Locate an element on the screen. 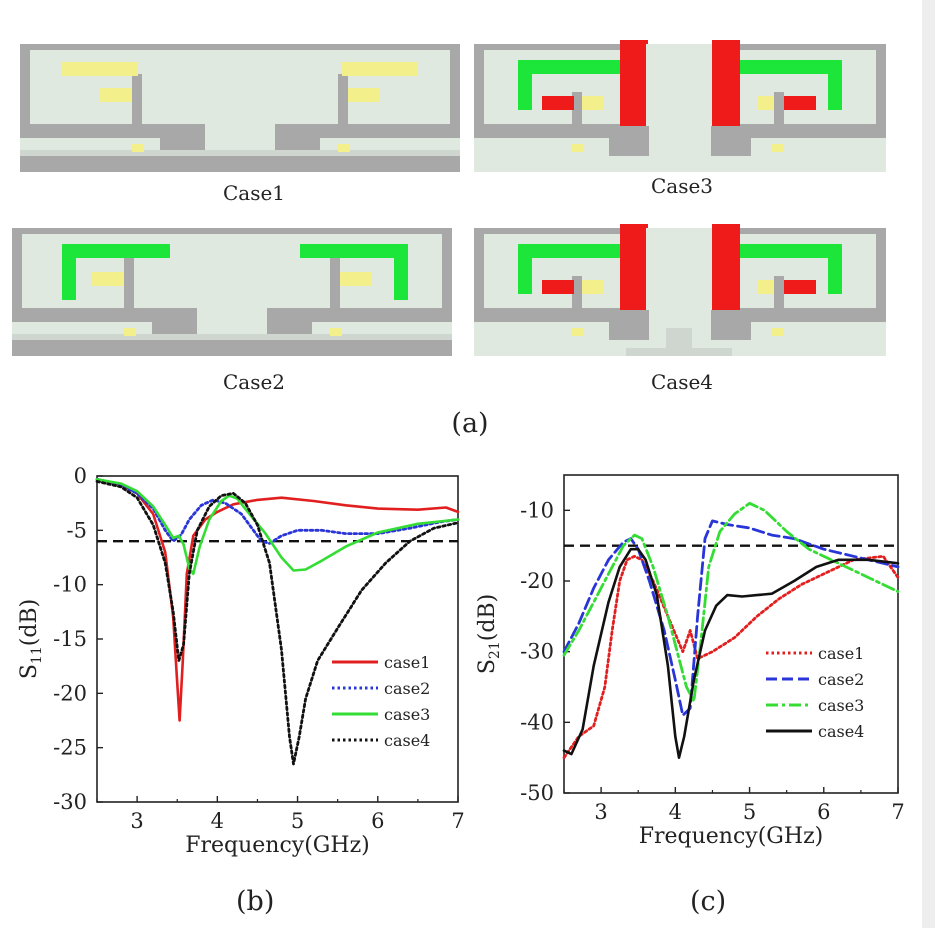 This screenshot has width=935, height=928. c-plot-frame is located at coordinates (731, 634).